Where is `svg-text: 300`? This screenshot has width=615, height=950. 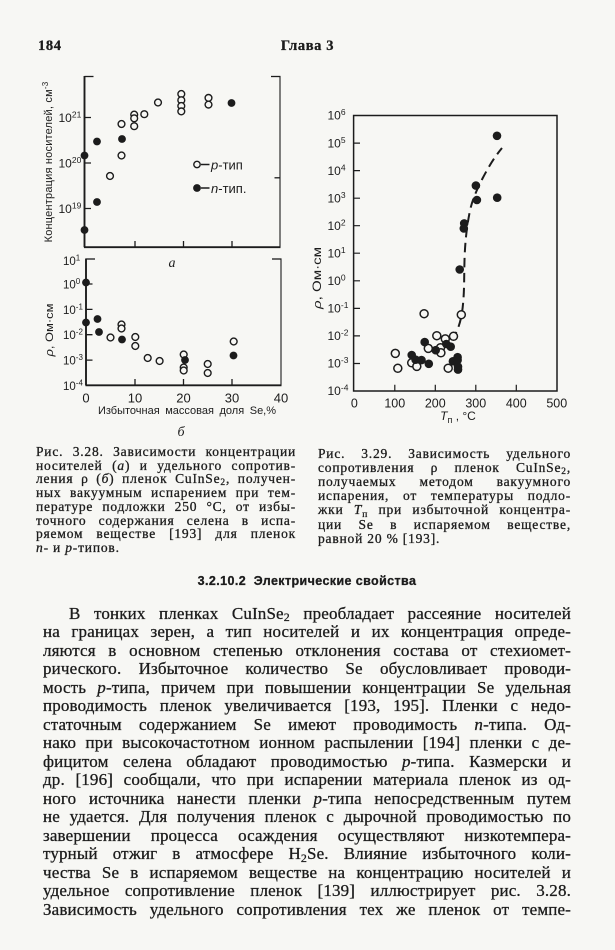
svg-text: 300 is located at coordinates (475, 404).